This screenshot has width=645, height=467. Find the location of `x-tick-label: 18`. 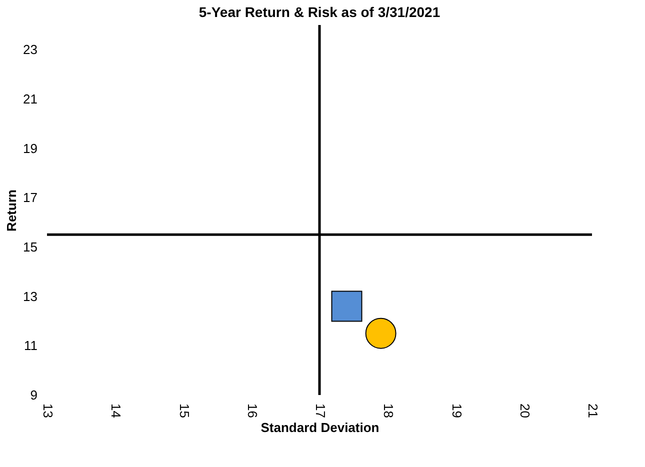

x-tick-label: 18 is located at coordinates (388, 411).